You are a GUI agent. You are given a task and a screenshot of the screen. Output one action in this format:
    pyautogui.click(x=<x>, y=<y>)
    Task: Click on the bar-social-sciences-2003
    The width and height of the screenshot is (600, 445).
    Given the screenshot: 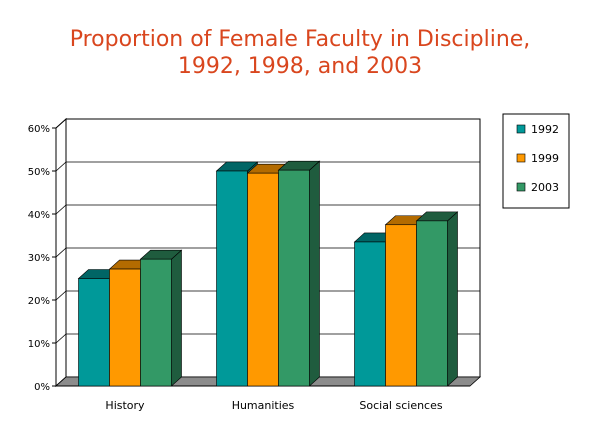 What is the action you would take?
    pyautogui.click(x=437, y=299)
    